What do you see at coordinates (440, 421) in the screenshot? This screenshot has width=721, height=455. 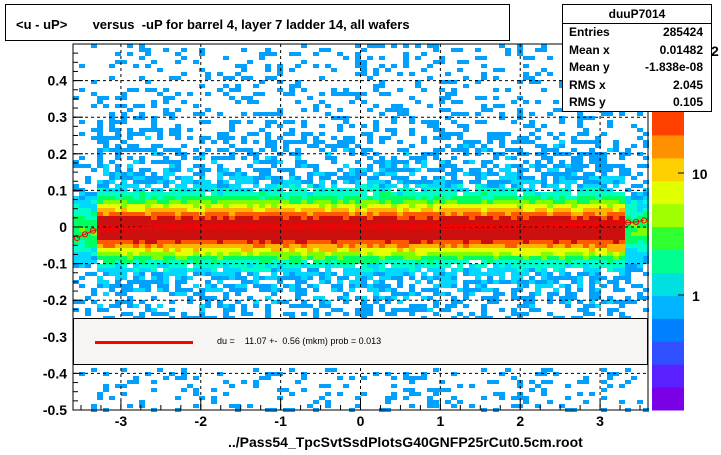 I see `x-tick-label: 1` at bounding box center [440, 421].